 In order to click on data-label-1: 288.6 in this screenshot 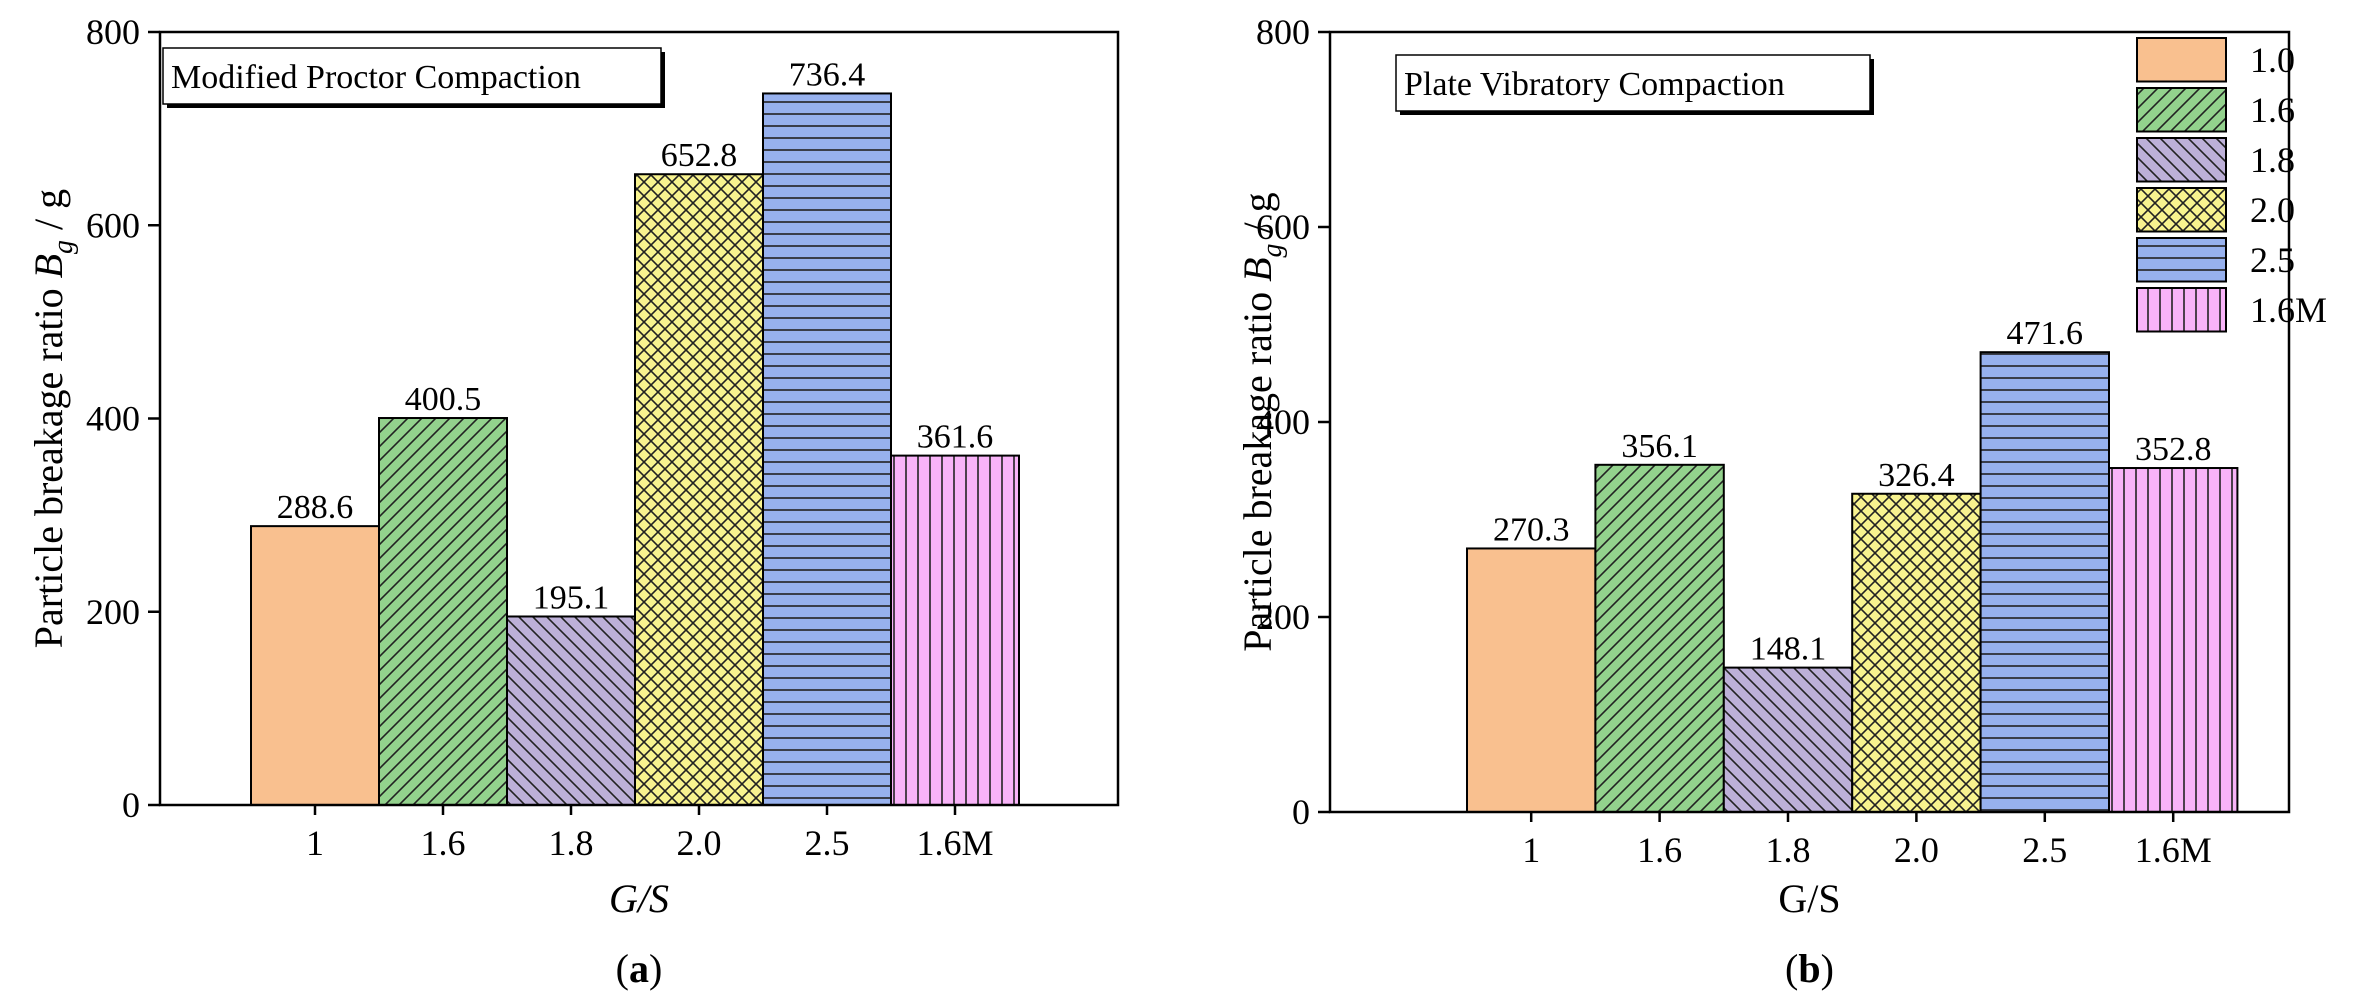, I will do `click(315, 507)`.